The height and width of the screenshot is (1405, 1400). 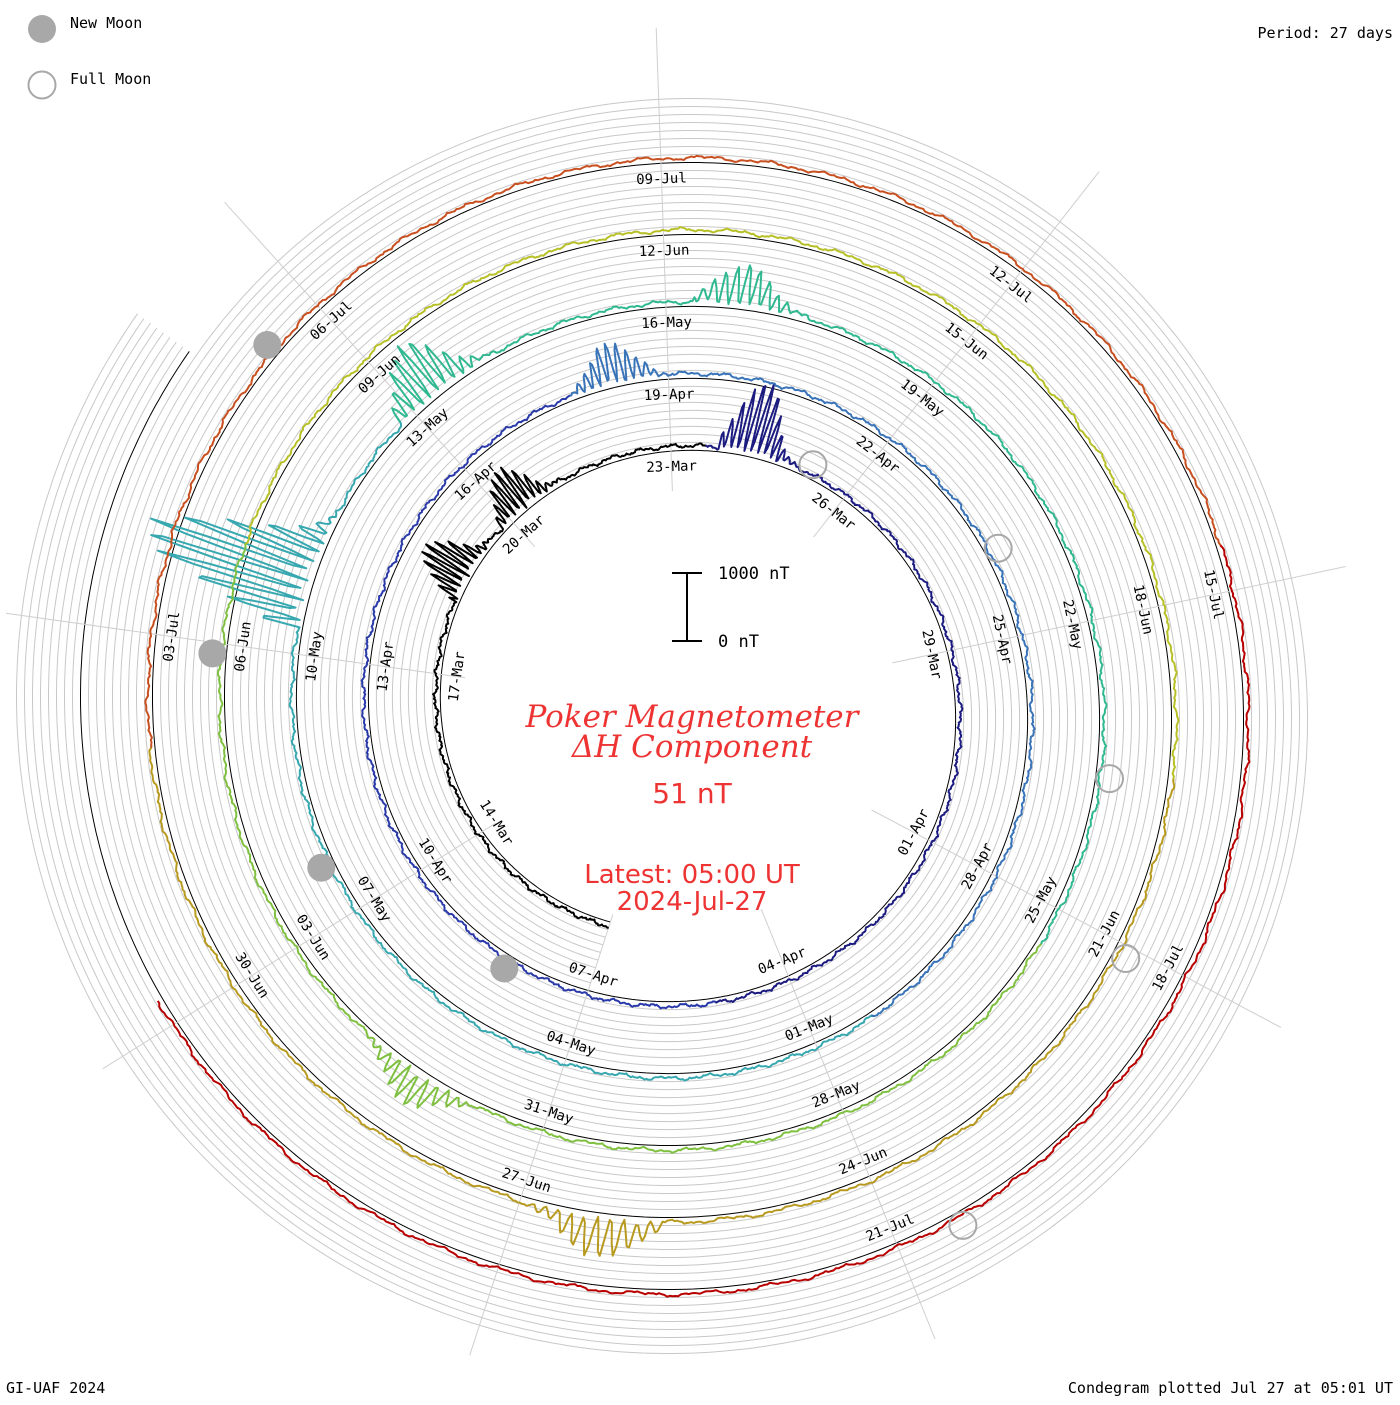 I want to click on date-tick-label: 09-Jun, so click(x=379, y=374).